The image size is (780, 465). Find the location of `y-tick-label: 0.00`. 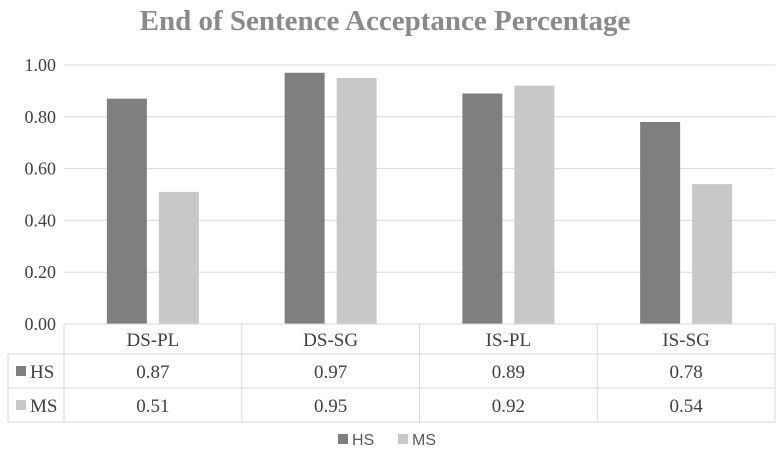

y-tick-label: 0.00 is located at coordinates (41, 324).